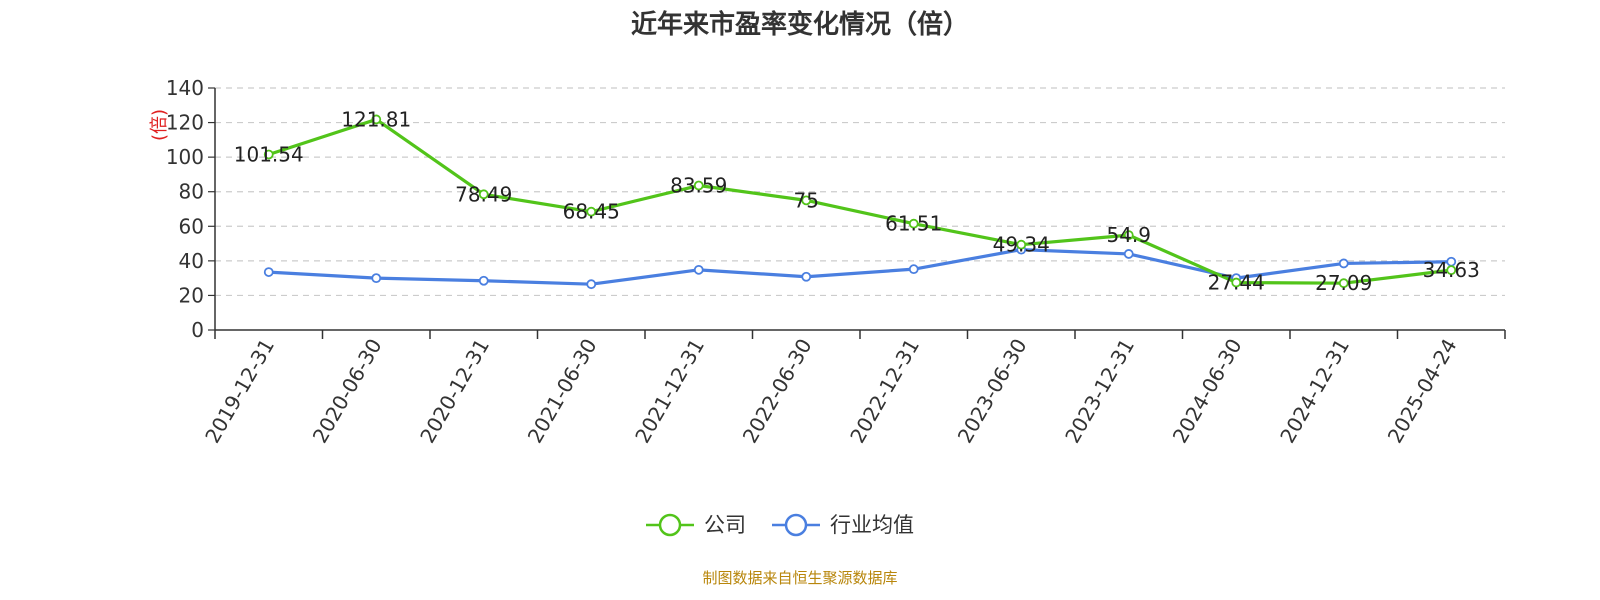 Image resolution: width=1600 pixels, height=600 pixels. Describe the element at coordinates (191, 261) in the screenshot. I see `y-tick-label: 40` at that location.